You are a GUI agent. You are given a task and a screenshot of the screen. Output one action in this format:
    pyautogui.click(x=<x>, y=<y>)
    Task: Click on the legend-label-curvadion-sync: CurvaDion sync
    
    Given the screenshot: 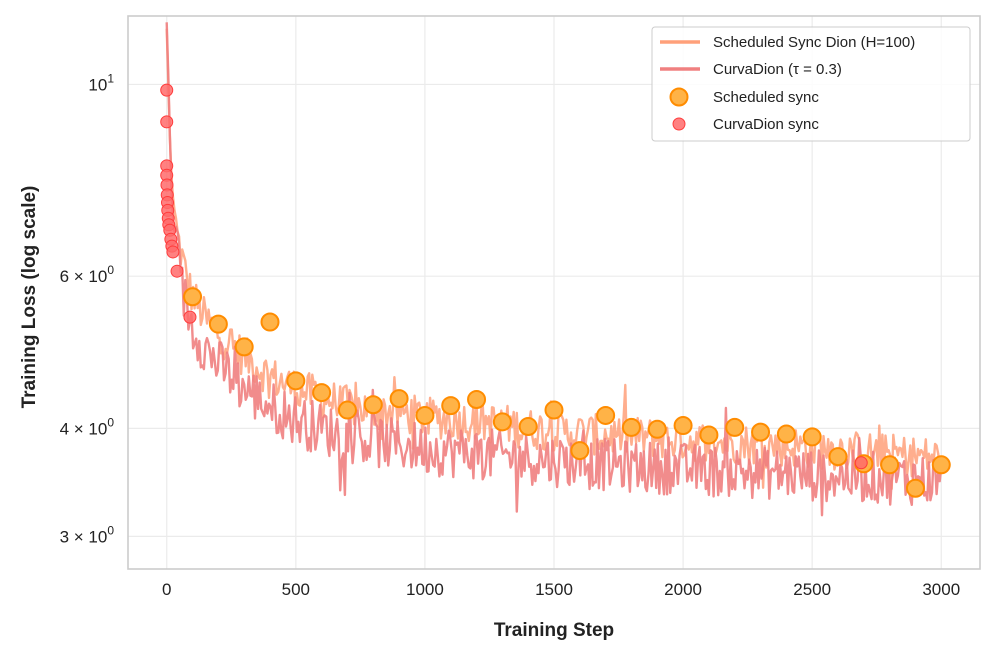 What is the action you would take?
    pyautogui.click(x=766, y=124)
    